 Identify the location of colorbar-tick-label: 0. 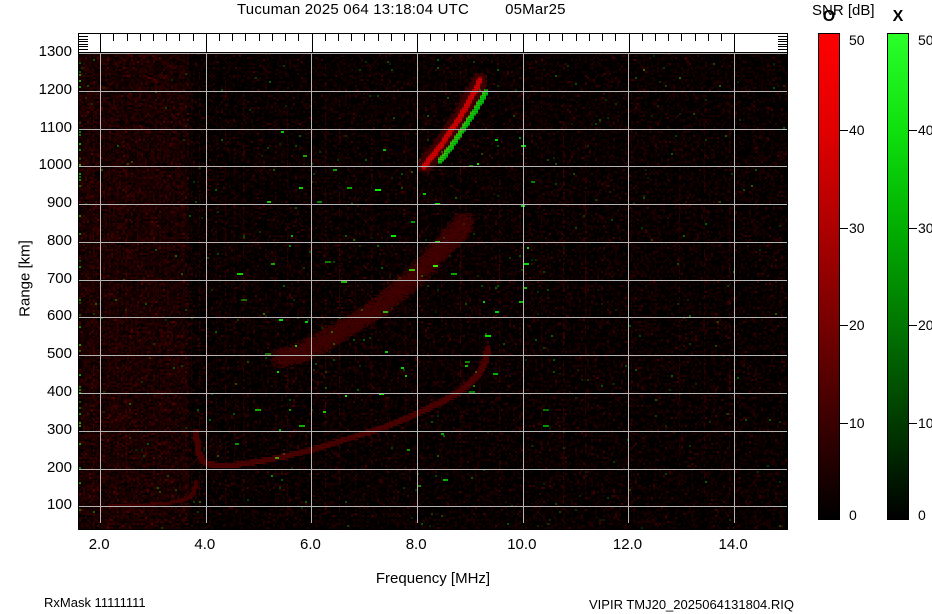
(922, 515).